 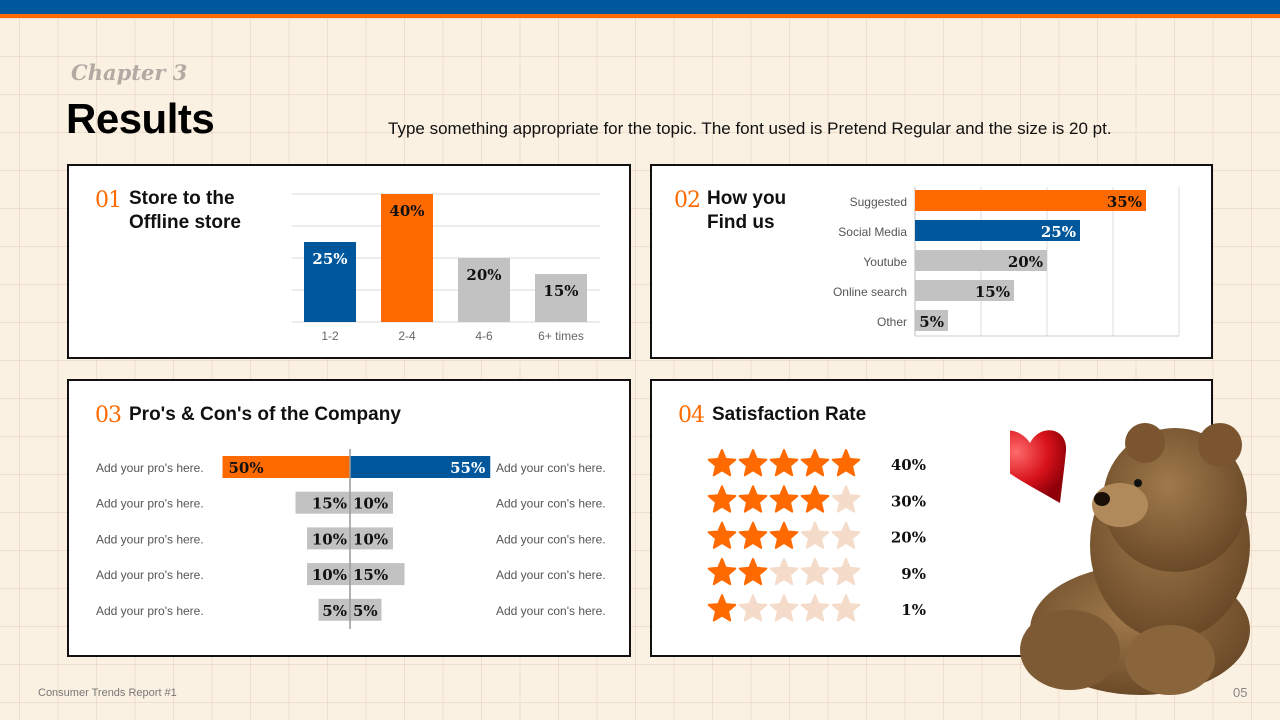 I want to click on rating-percent: 20%, so click(x=908, y=538).